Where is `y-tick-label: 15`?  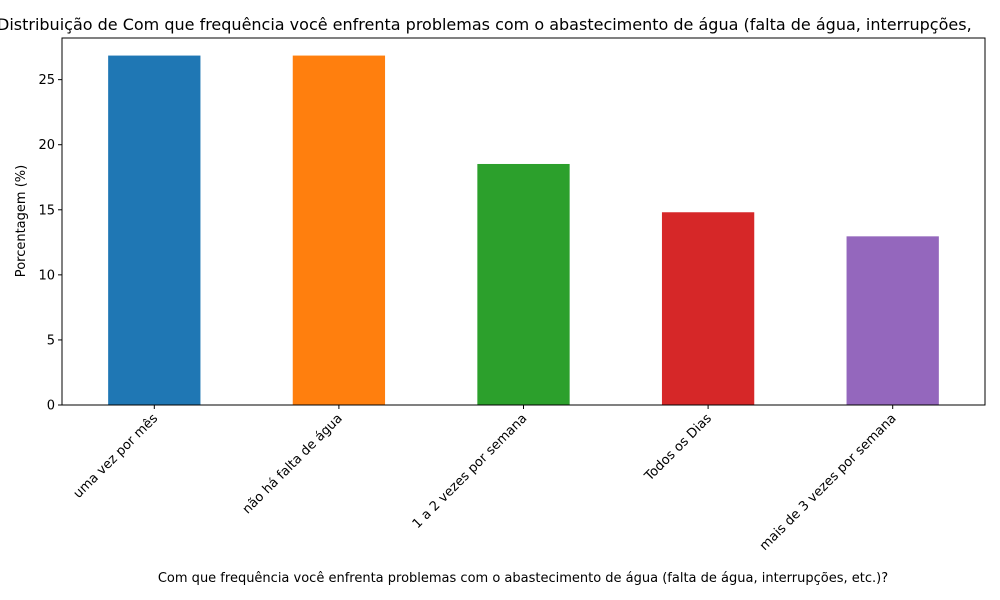 y-tick-label: 15 is located at coordinates (46, 210).